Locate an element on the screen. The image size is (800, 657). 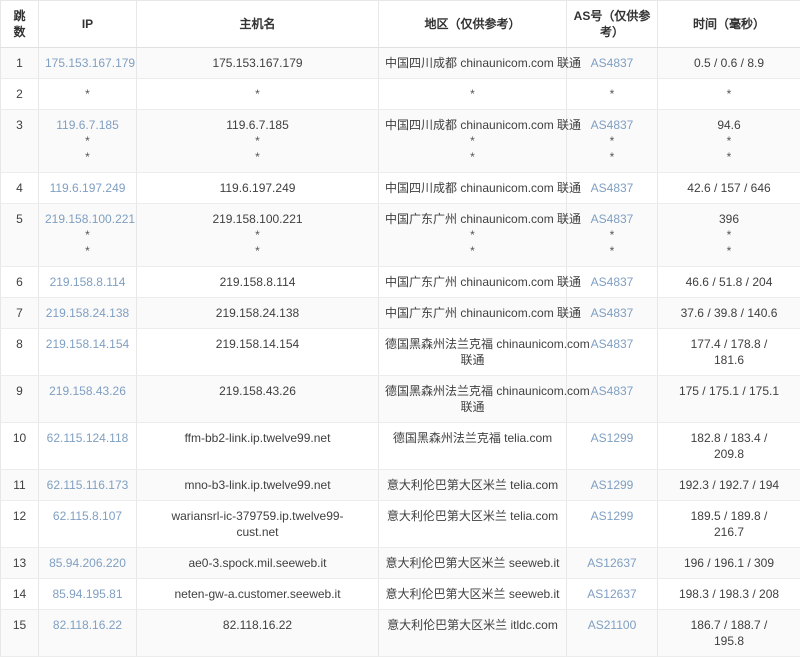
time-timeout-star: * is located at coordinates (729, 157).